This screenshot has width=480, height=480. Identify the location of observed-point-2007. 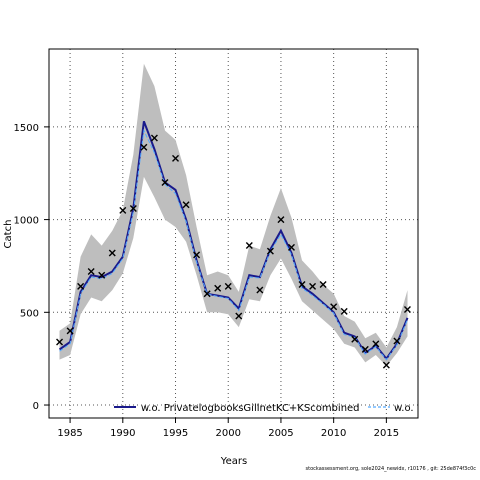
(302, 284).